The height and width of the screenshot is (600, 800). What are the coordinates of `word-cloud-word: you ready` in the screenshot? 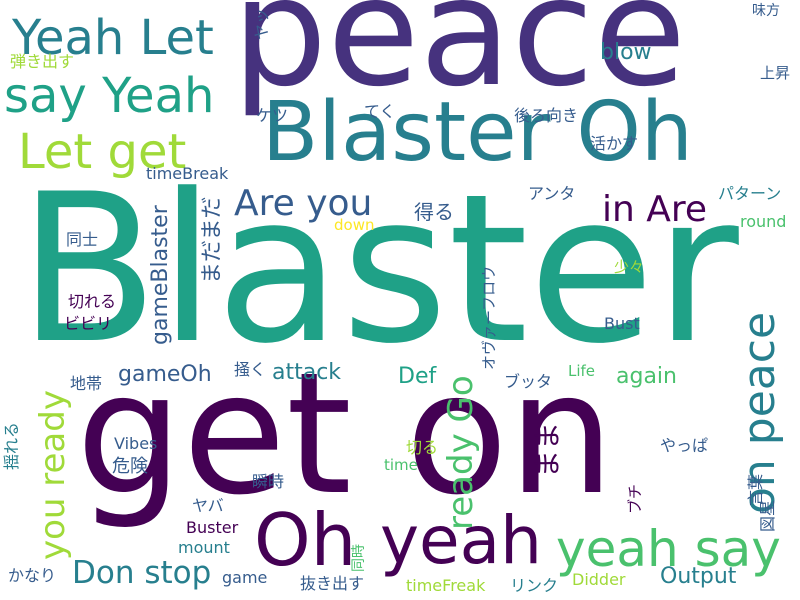 It's located at (53, 475).